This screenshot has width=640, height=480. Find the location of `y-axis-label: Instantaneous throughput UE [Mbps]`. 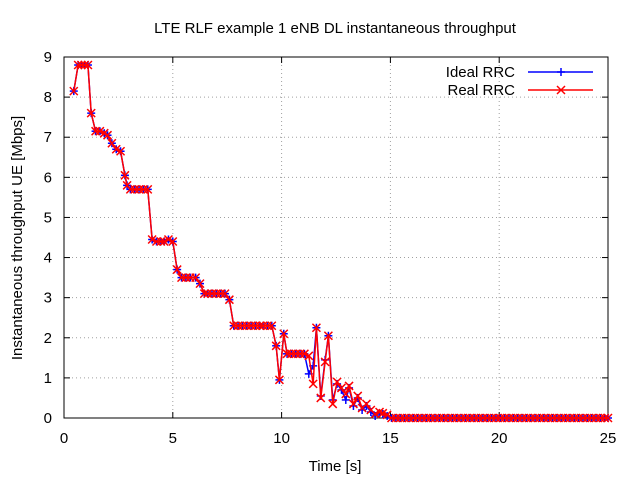

y-axis-label: Instantaneous throughput UE [Mbps] is located at coordinates (17, 238).